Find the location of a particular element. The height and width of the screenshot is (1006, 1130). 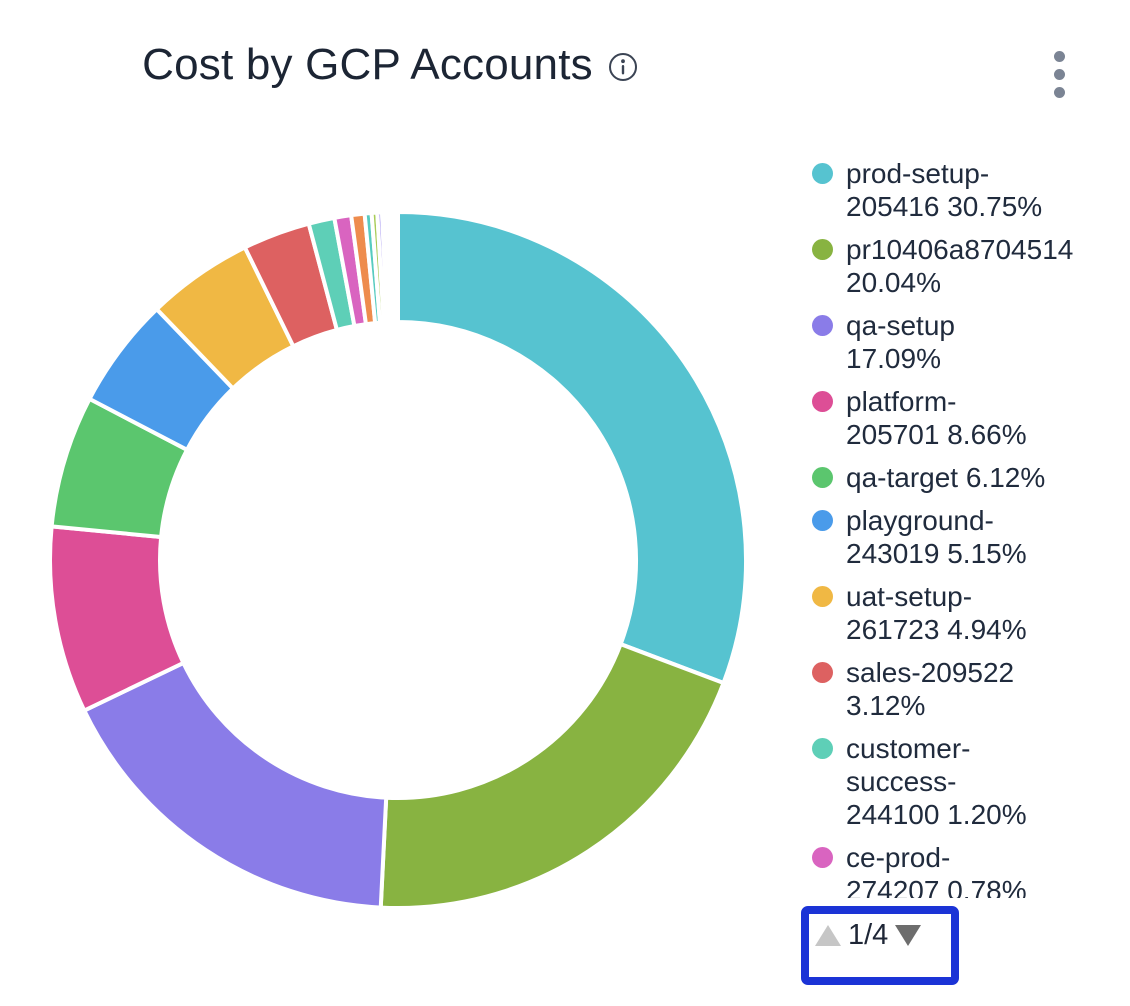

legend-item-qa-target: qa-target 6.12% is located at coordinates (971, 477).